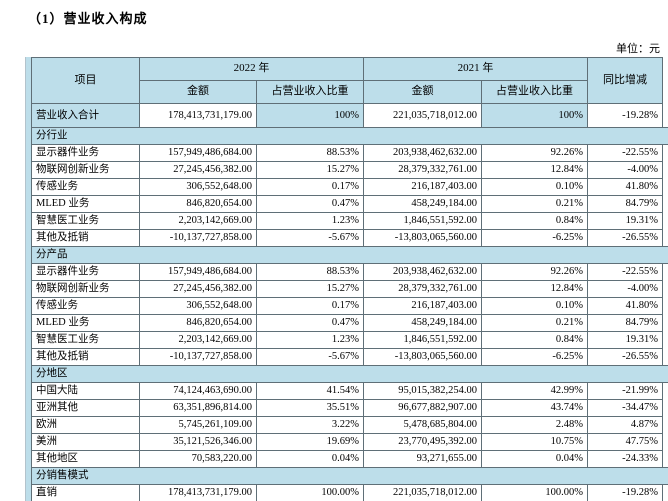 This screenshot has width=668, height=501. I want to click on ratio-2022: 100.00%, so click(310, 492).